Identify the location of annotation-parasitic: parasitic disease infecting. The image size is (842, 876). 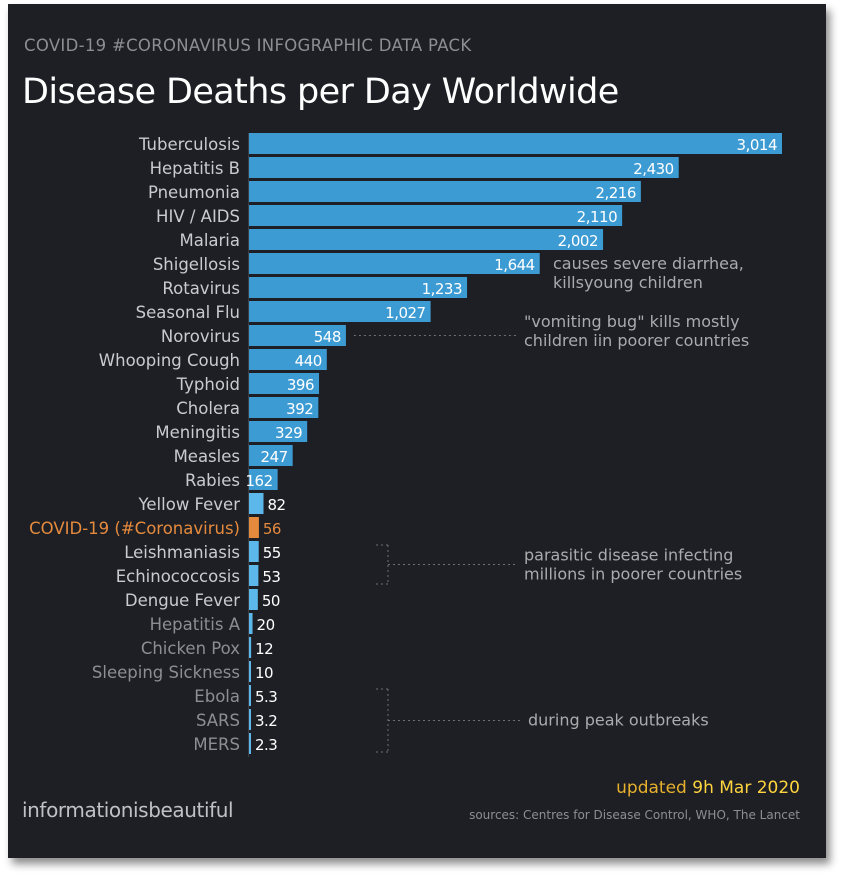
(628, 555).